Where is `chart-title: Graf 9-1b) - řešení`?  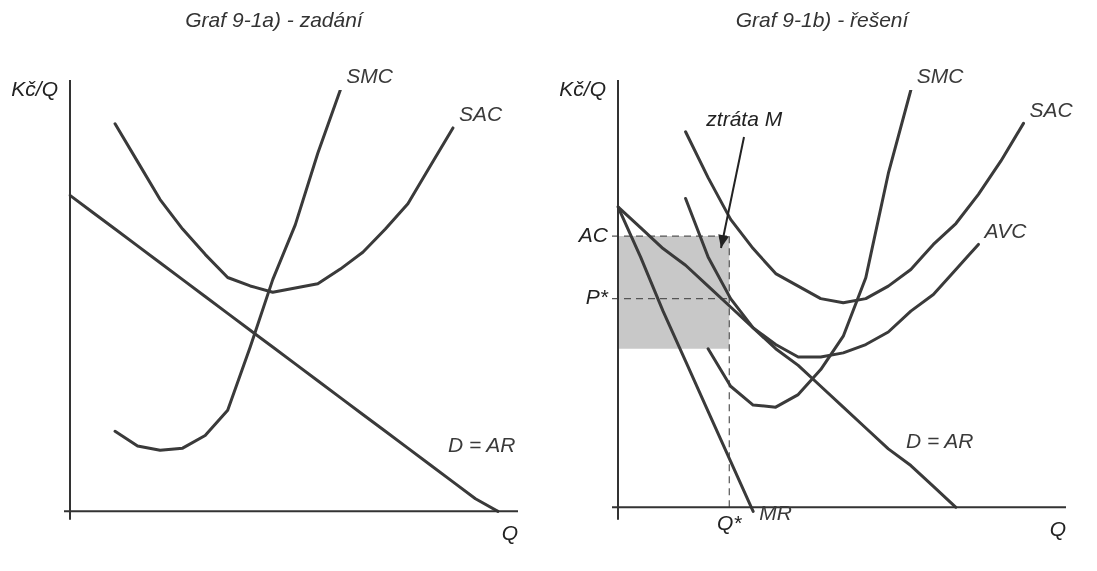 chart-title: Graf 9-1b) - řešení is located at coordinates (822, 20).